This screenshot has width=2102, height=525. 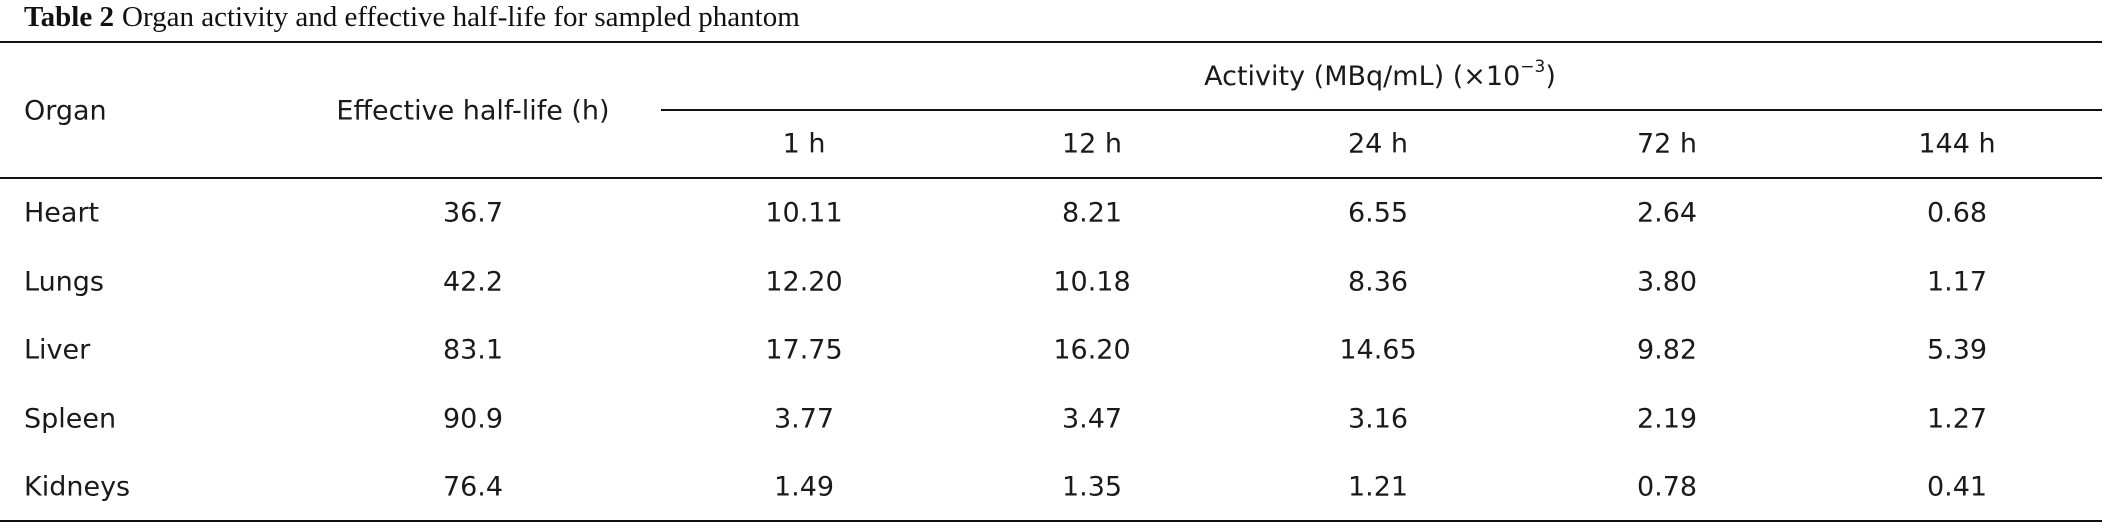 I want to click on value-cell: 3.77, so click(x=804, y=419).